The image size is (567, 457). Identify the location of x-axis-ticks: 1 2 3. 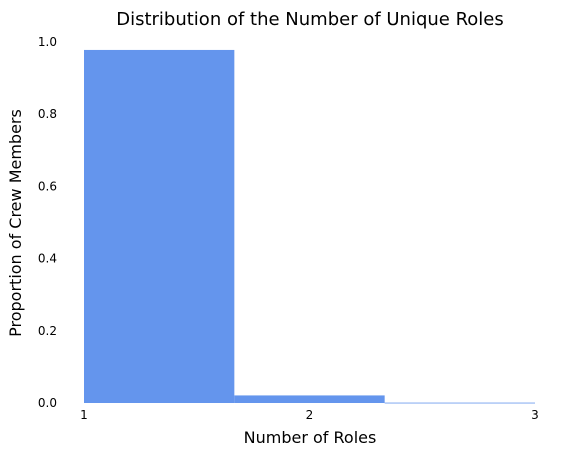
(309, 415).